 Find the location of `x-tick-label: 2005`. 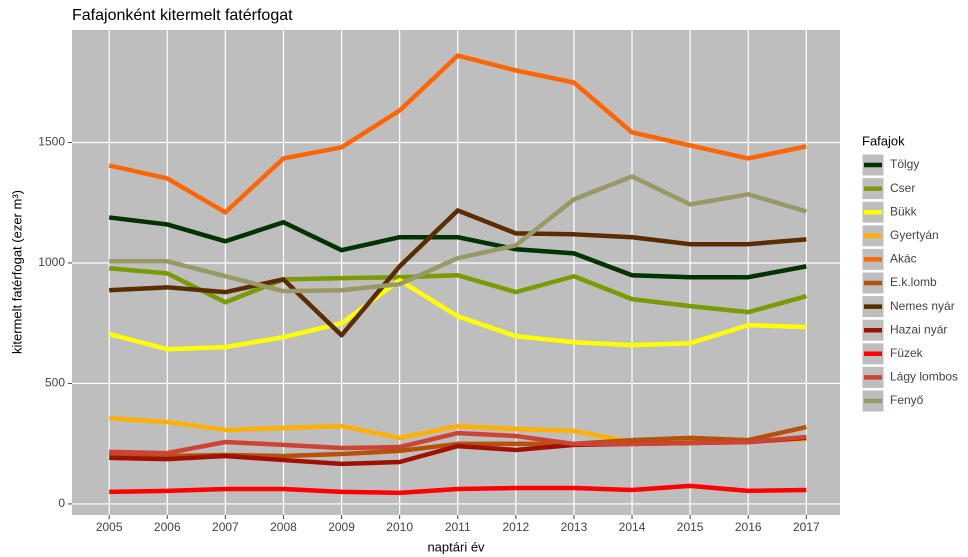

x-tick-label: 2005 is located at coordinates (109, 527).